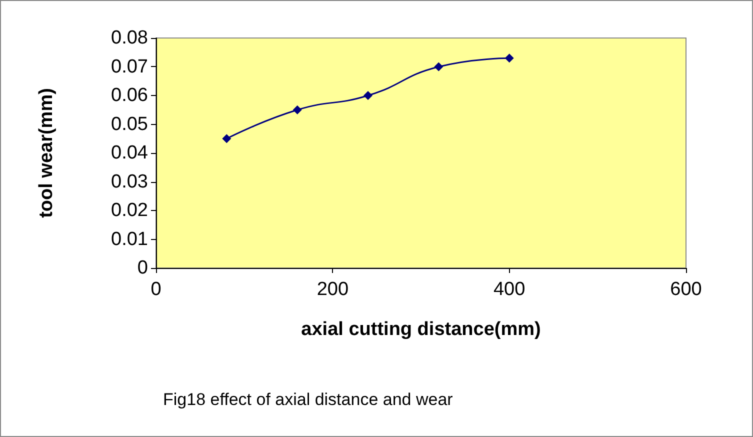 This screenshot has width=753, height=437. What do you see at coordinates (332, 289) in the screenshot?
I see `x-tick-label: 200` at bounding box center [332, 289].